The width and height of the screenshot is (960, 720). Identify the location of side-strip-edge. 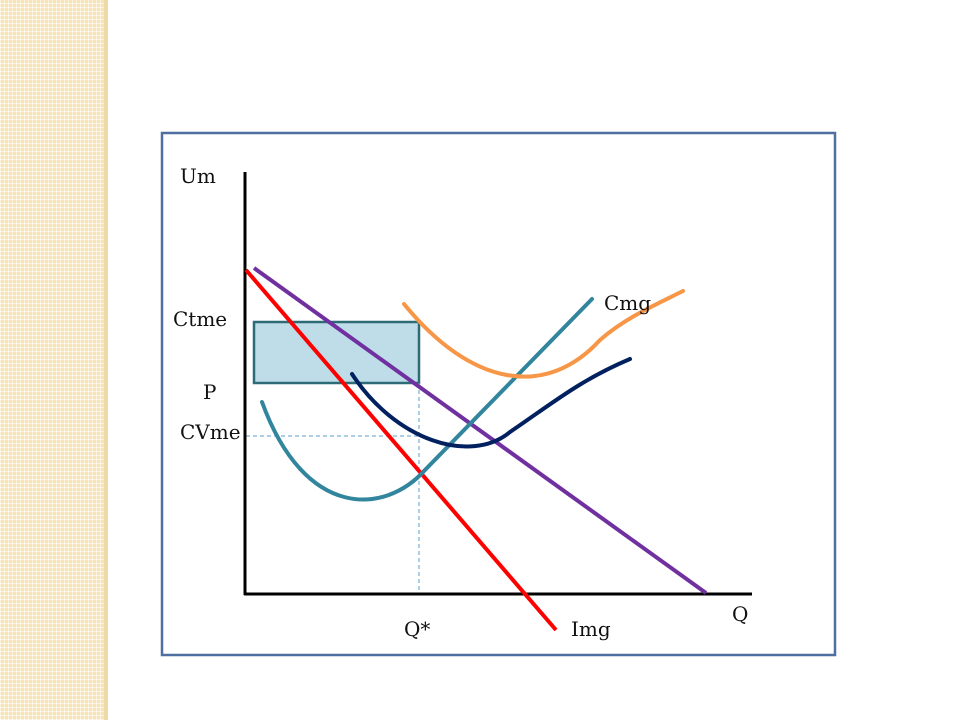
(106, 360).